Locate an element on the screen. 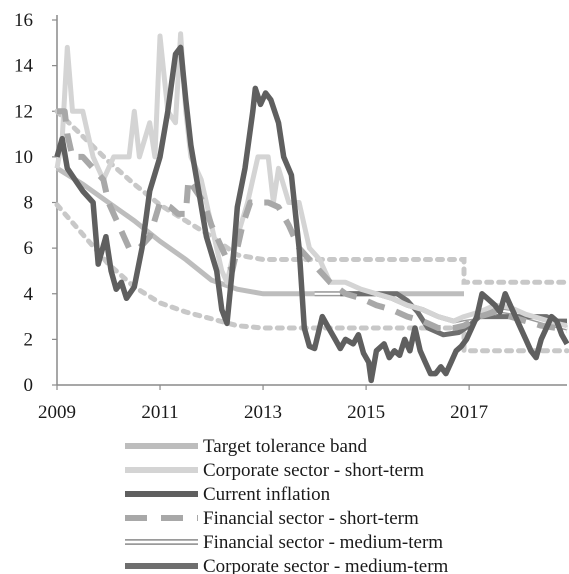 The image size is (569, 574). legend-item: Corporate sector - short-term is located at coordinates (274, 470).